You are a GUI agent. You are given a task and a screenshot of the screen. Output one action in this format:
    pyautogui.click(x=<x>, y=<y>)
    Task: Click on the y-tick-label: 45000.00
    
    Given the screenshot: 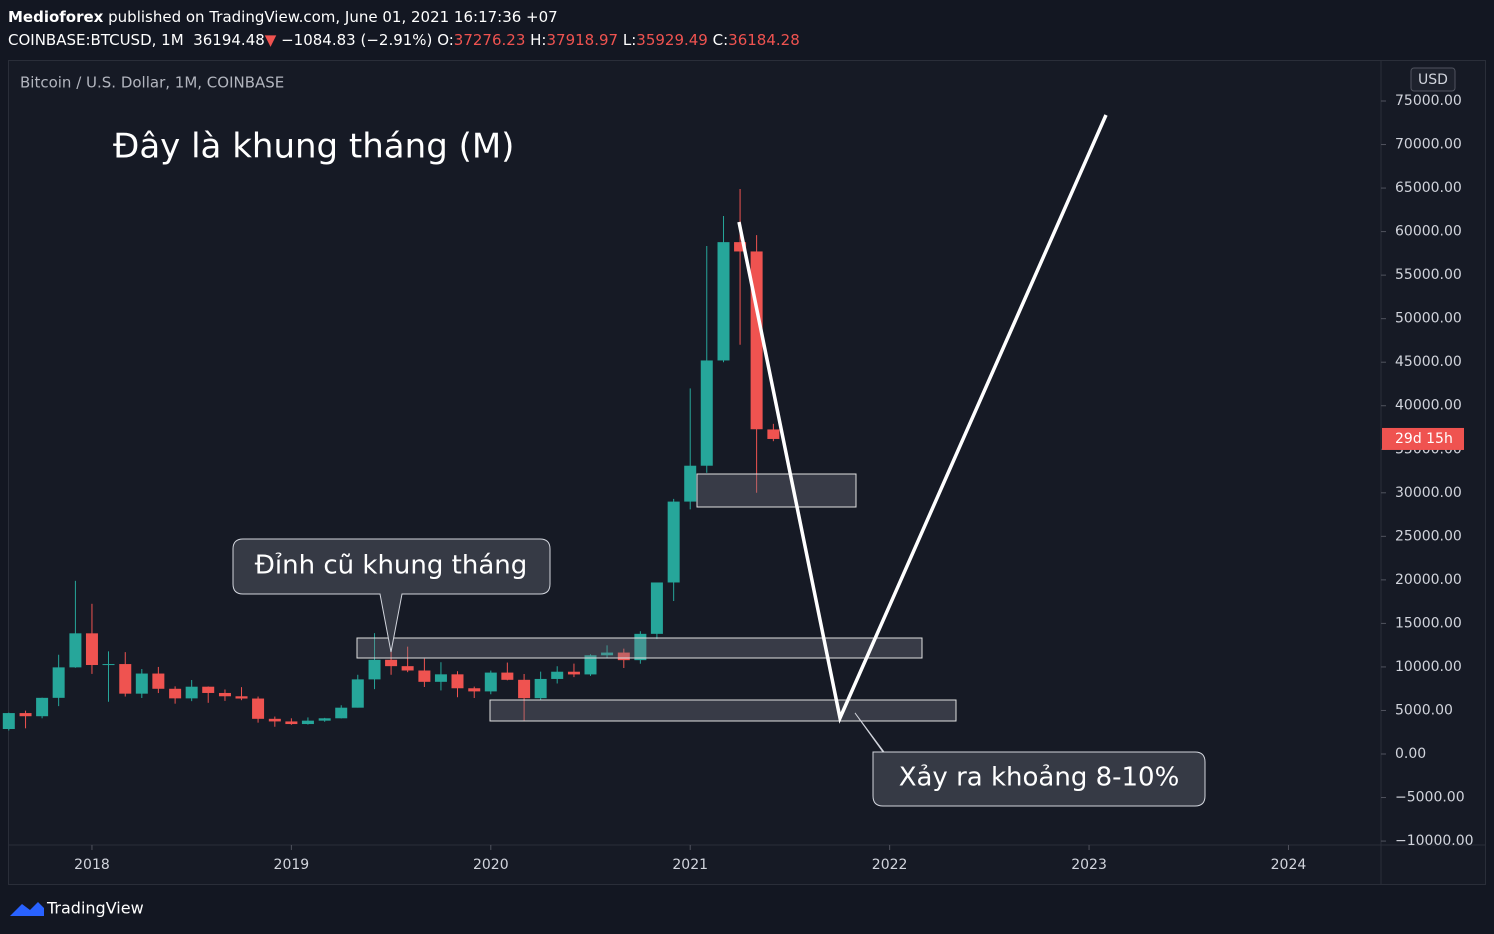 What is the action you would take?
    pyautogui.click(x=1428, y=362)
    